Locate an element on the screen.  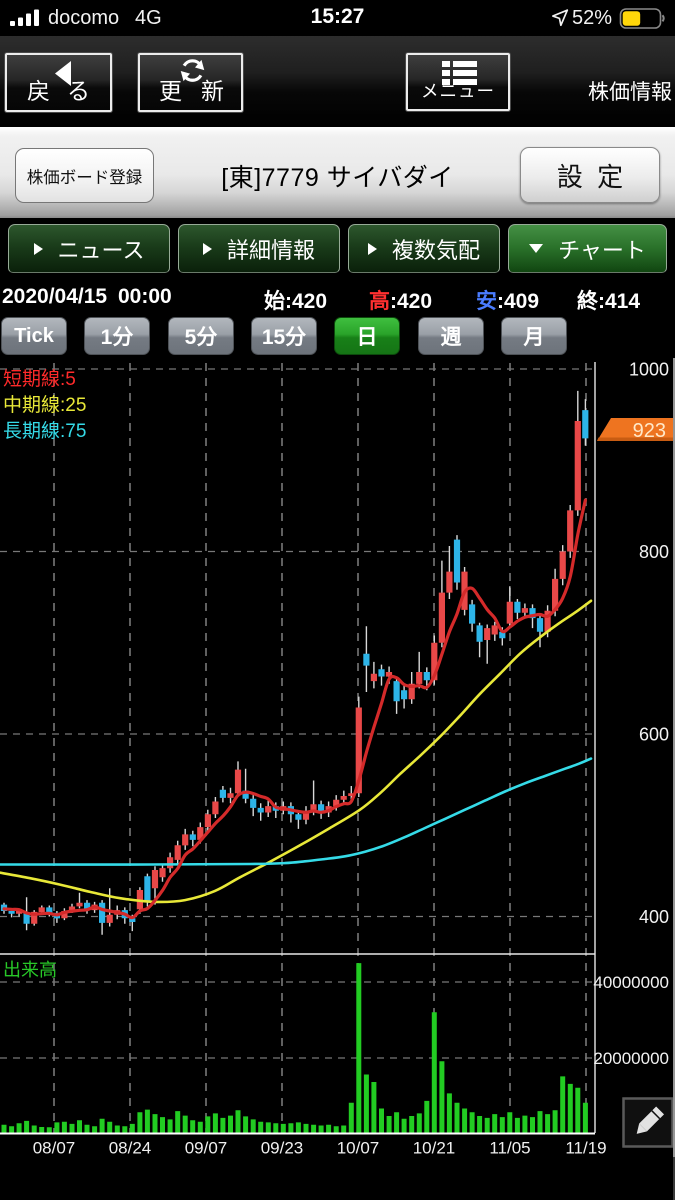
svg-text: 長期線:75 is located at coordinates (44, 431).